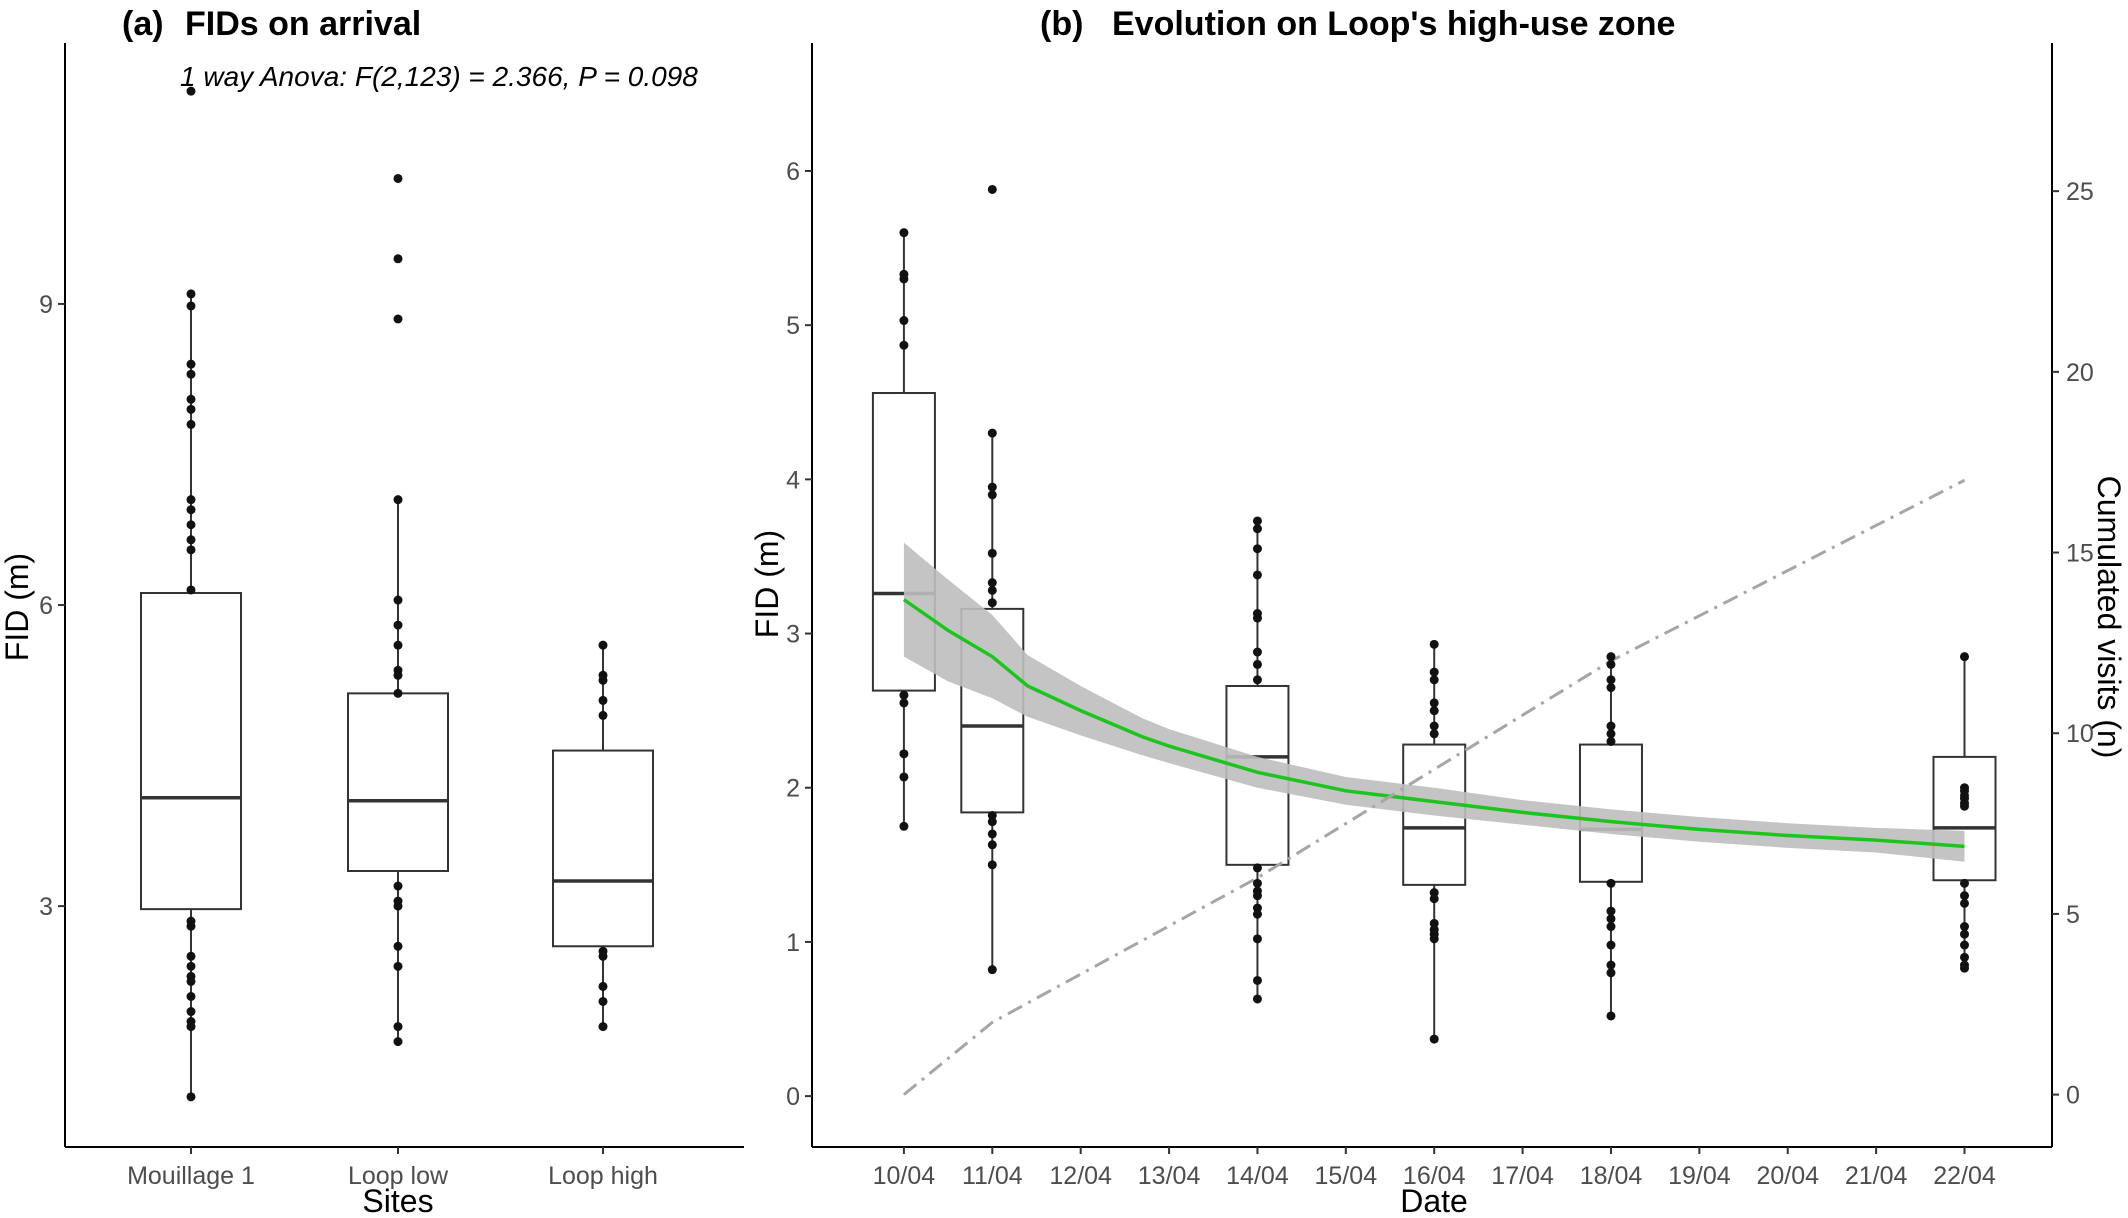 The height and width of the screenshot is (1218, 2128). What do you see at coordinates (2080, 373) in the screenshot?
I see `y-right-tick-label: 20` at bounding box center [2080, 373].